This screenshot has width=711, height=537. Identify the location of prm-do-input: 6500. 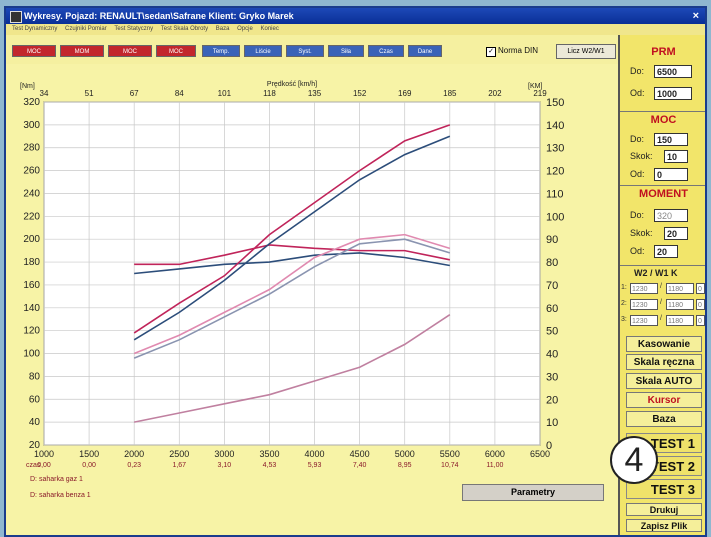
(673, 71).